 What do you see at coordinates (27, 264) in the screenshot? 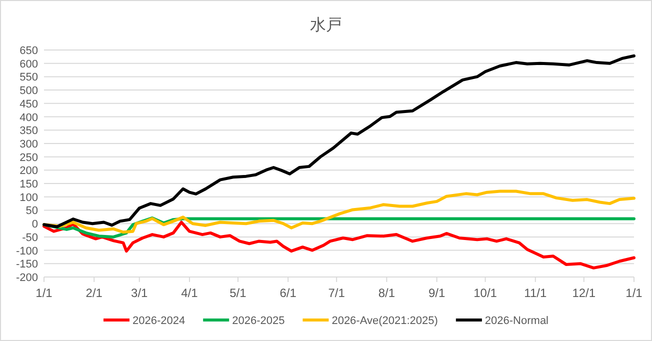
I see `y-tick-label: -150` at bounding box center [27, 264].